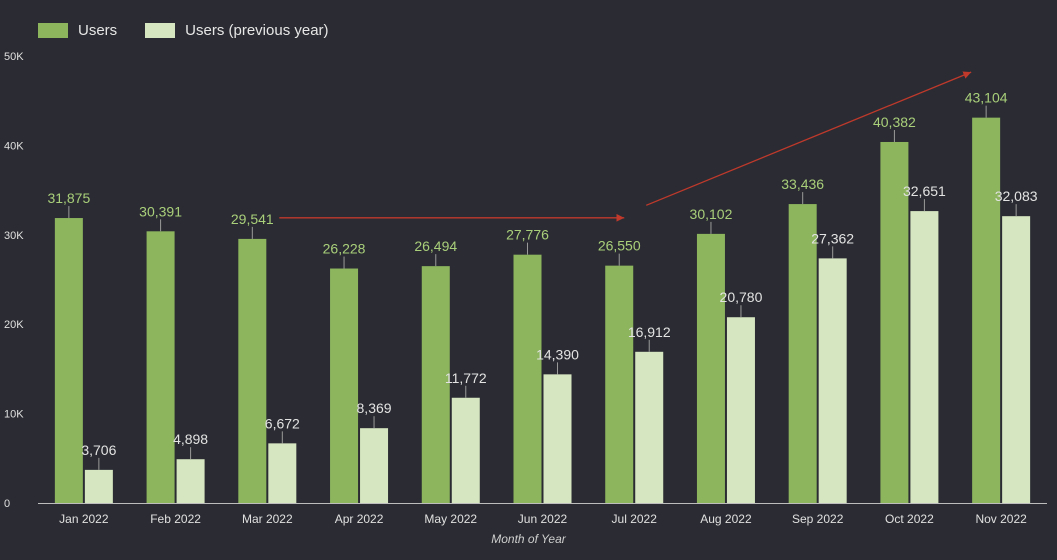  What do you see at coordinates (257, 30) in the screenshot?
I see `legend-label-users-previous-year: Users (previous year)` at bounding box center [257, 30].